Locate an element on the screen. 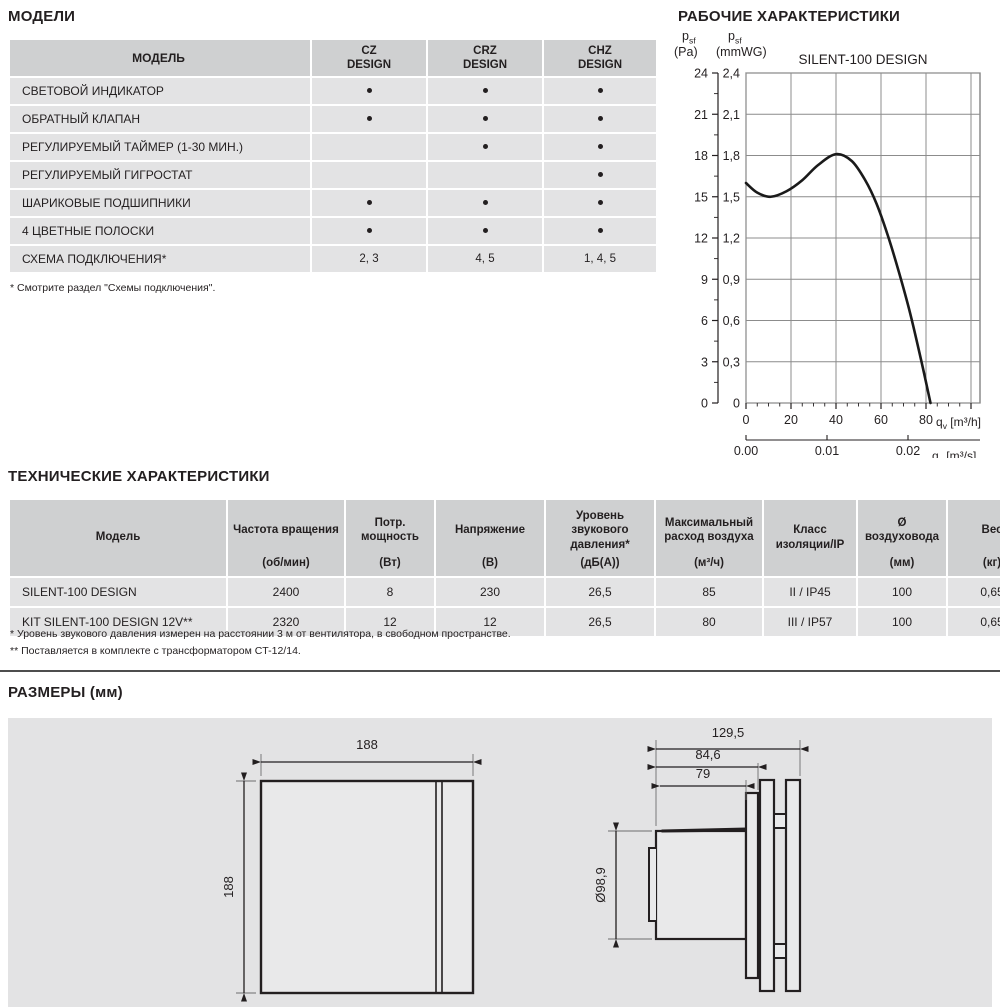 This screenshot has width=1000, height=1007. table-row: СХЕМА ПОДКЛЮЧЕНИЯ* 2, 3 4, 5 1, 4, 5 is located at coordinates (333, 259).